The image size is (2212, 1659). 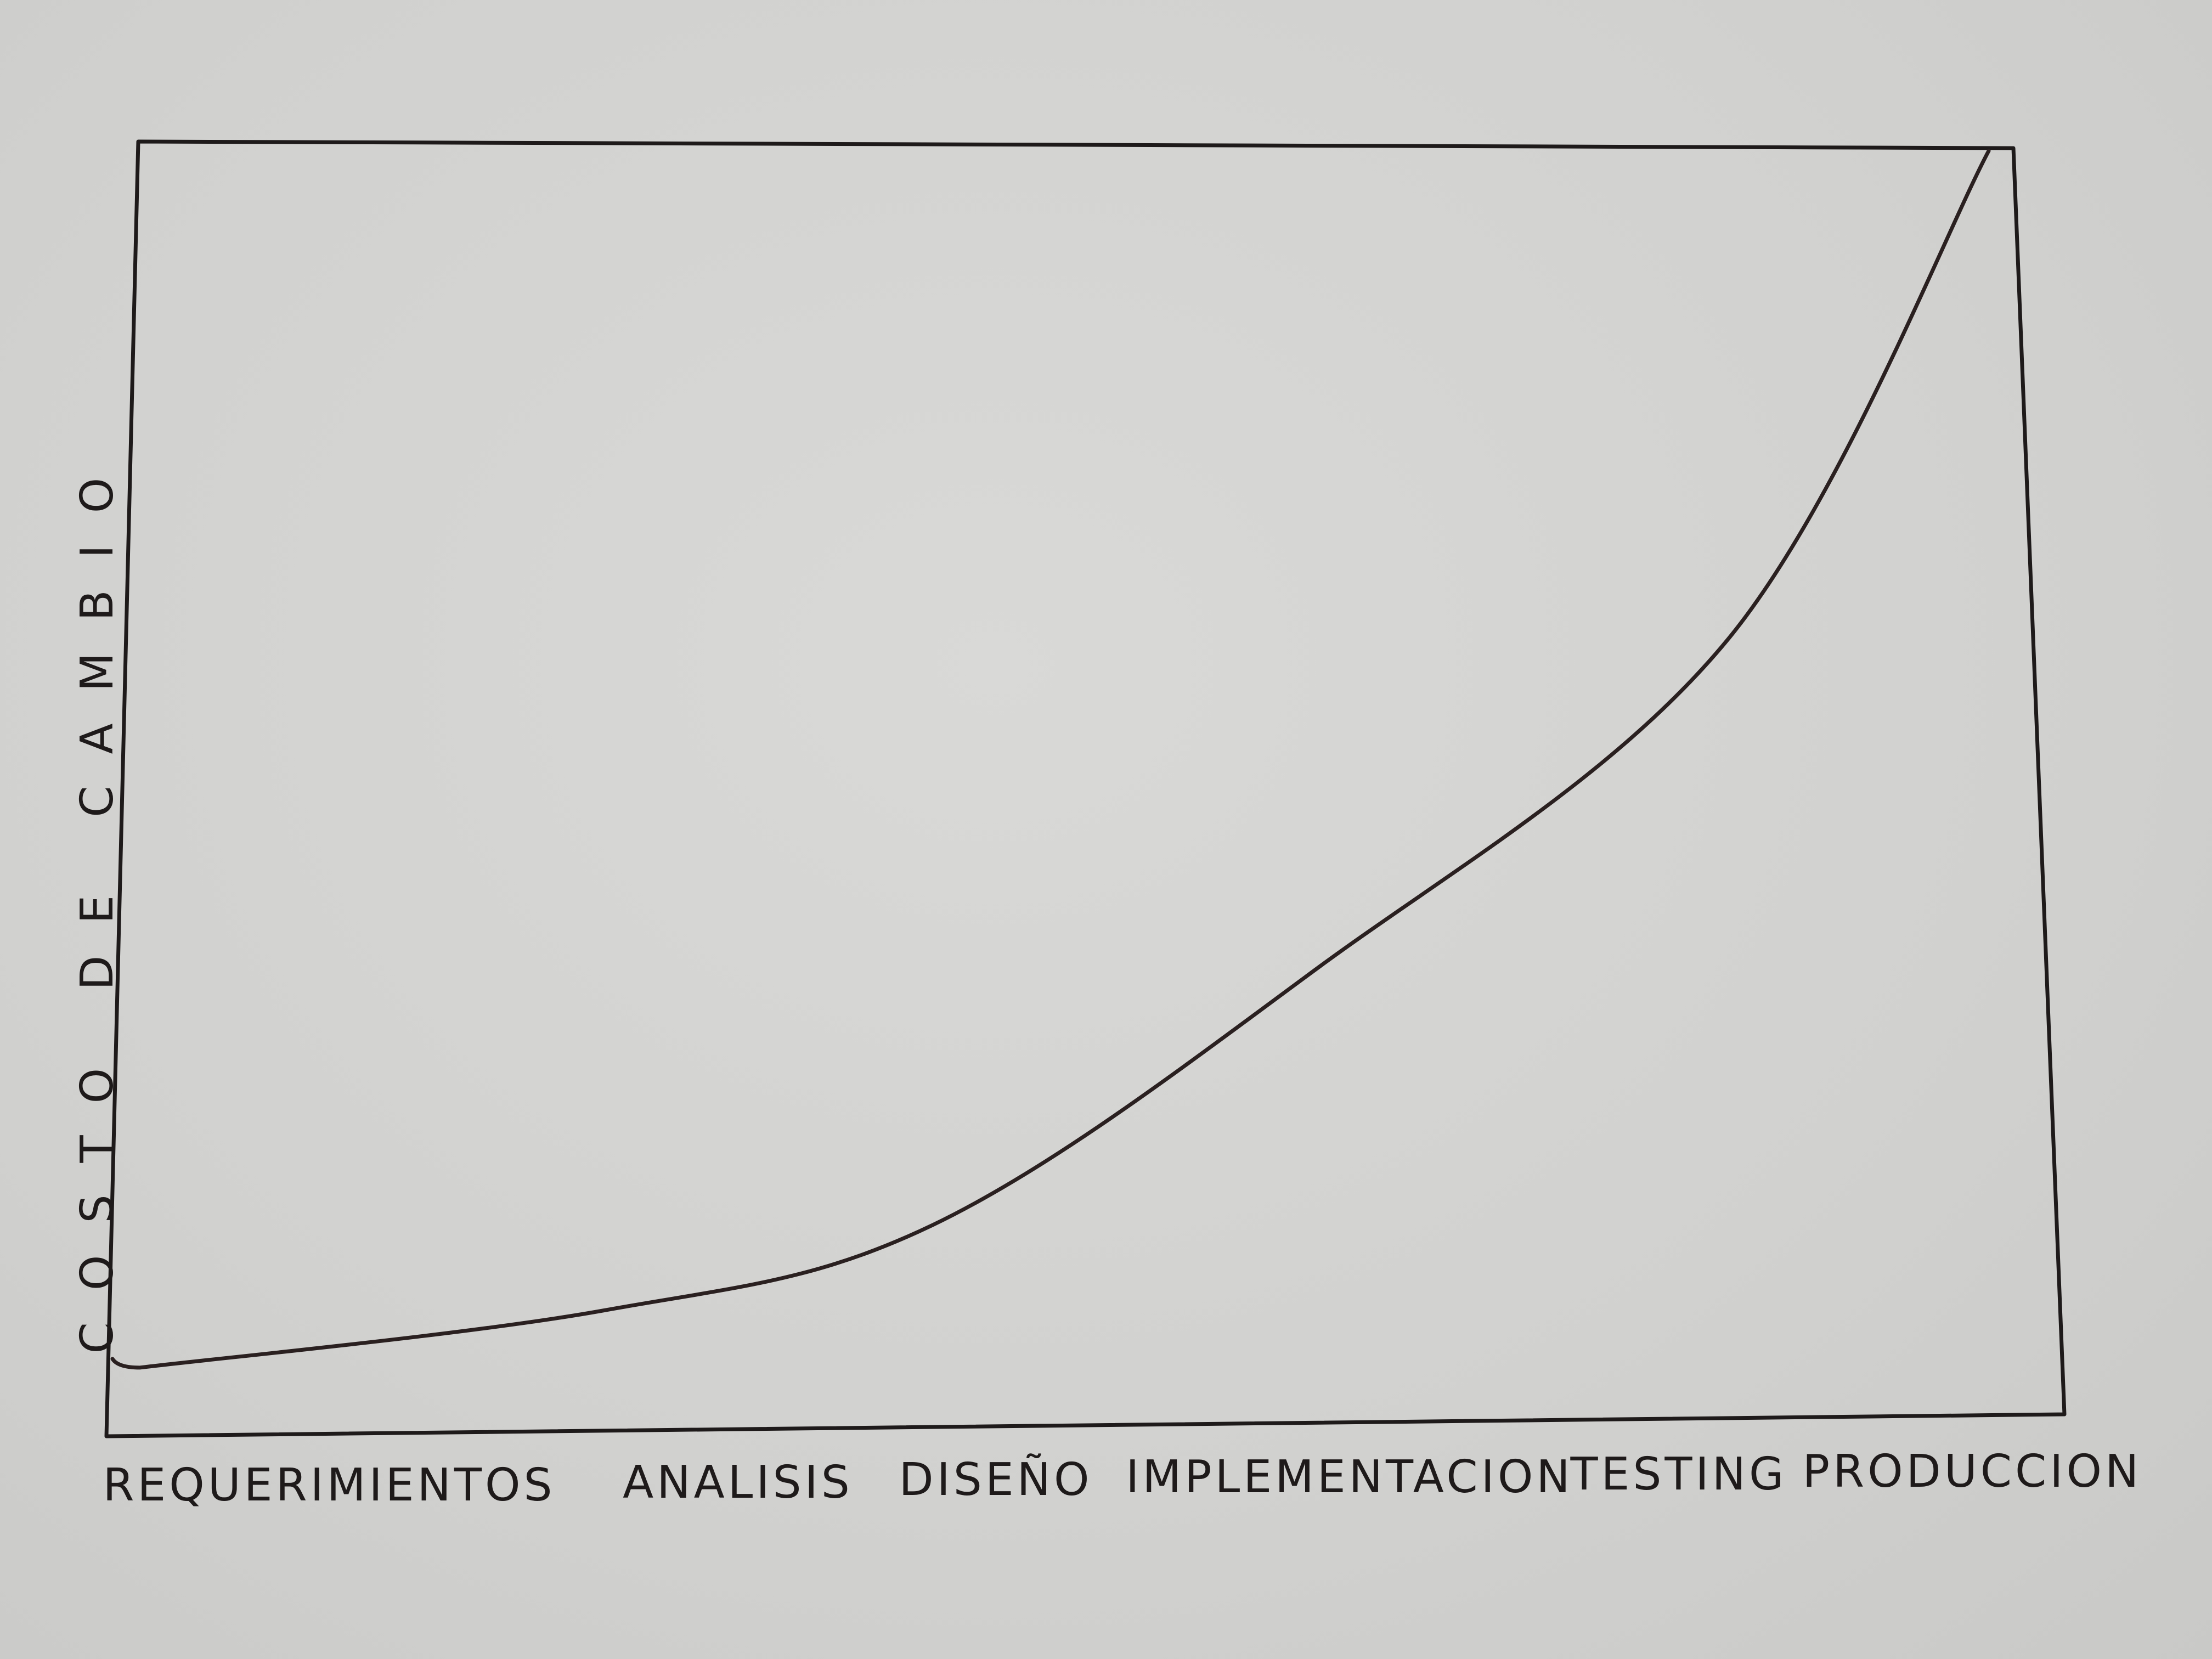 I want to click on x-tick-label-2: ANALISIS, so click(x=738, y=1483).